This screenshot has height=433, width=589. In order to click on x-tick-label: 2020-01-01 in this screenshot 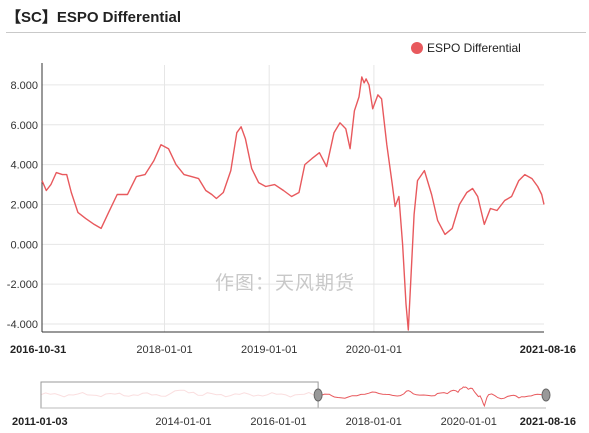, I will do `click(374, 350)`.